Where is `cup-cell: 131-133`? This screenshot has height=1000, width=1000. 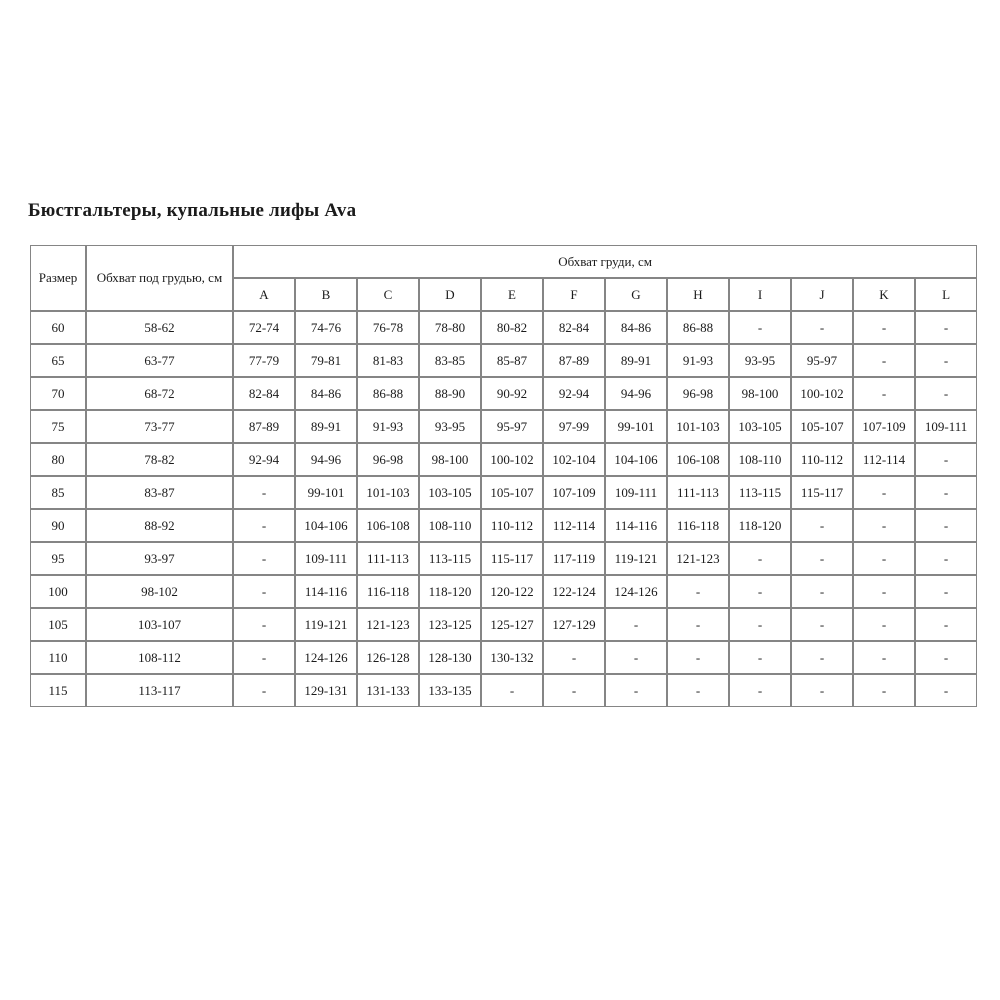 cup-cell: 131-133 is located at coordinates (388, 690).